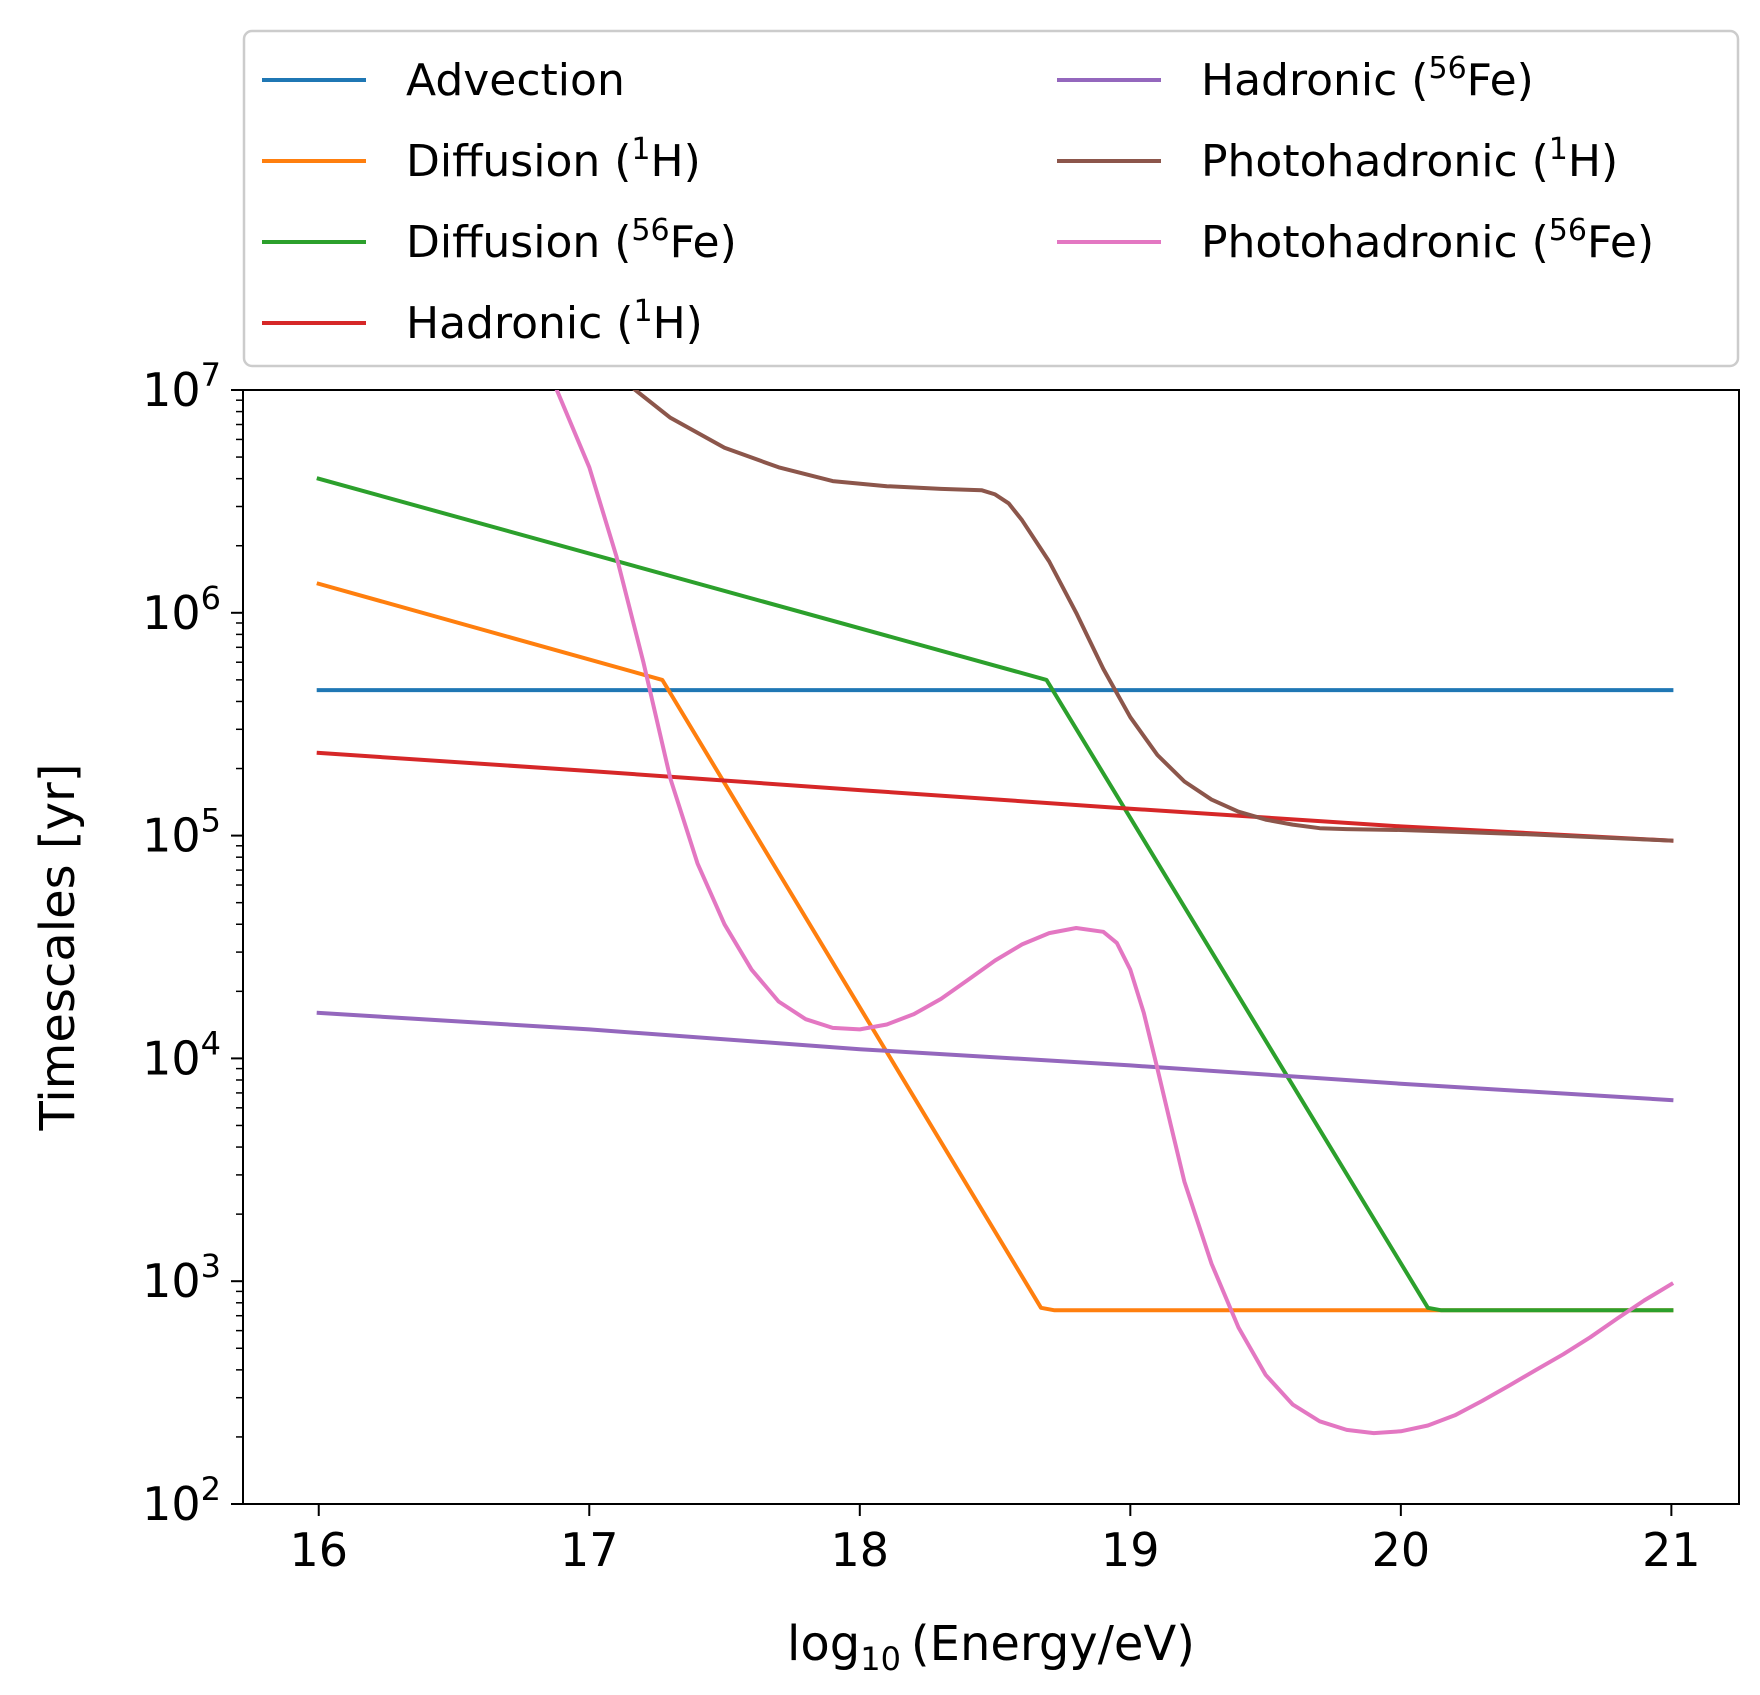 This screenshot has height=1695, width=1760. What do you see at coordinates (1130, 1550) in the screenshot?
I see `x-tick-label: 19` at bounding box center [1130, 1550].